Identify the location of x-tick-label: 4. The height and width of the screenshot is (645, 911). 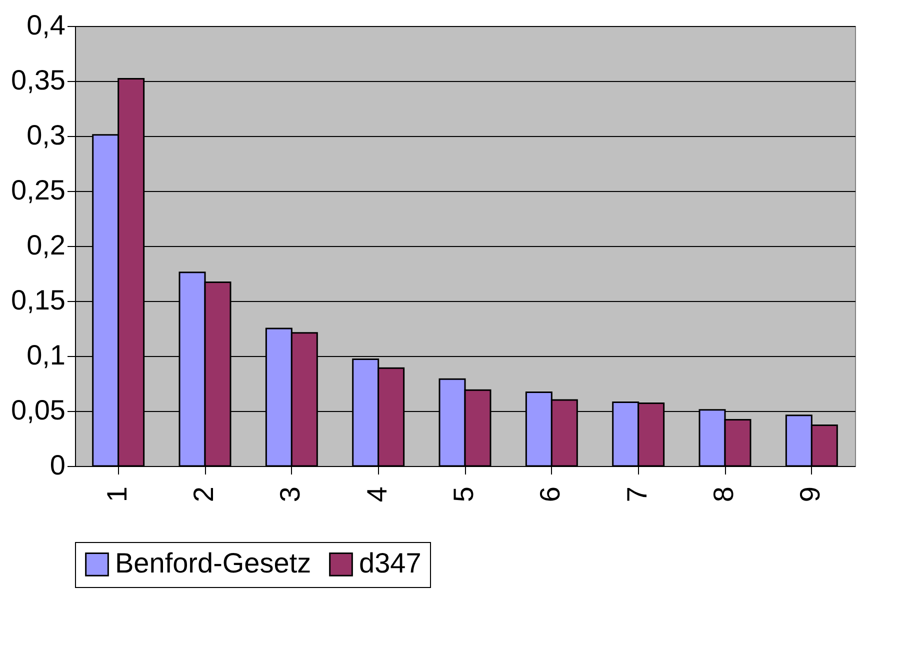
(376, 494).